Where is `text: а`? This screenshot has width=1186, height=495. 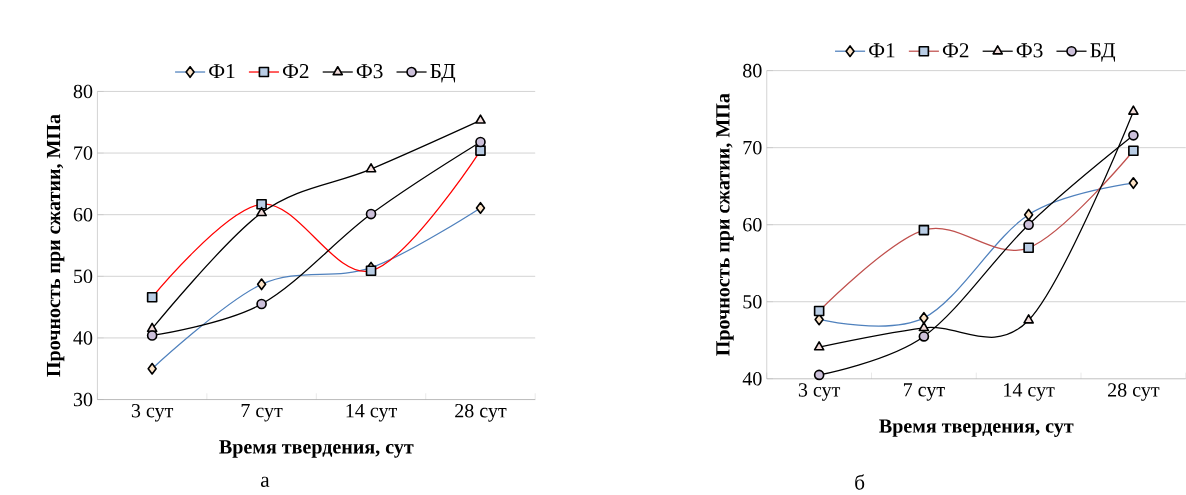 text: а is located at coordinates (265, 481).